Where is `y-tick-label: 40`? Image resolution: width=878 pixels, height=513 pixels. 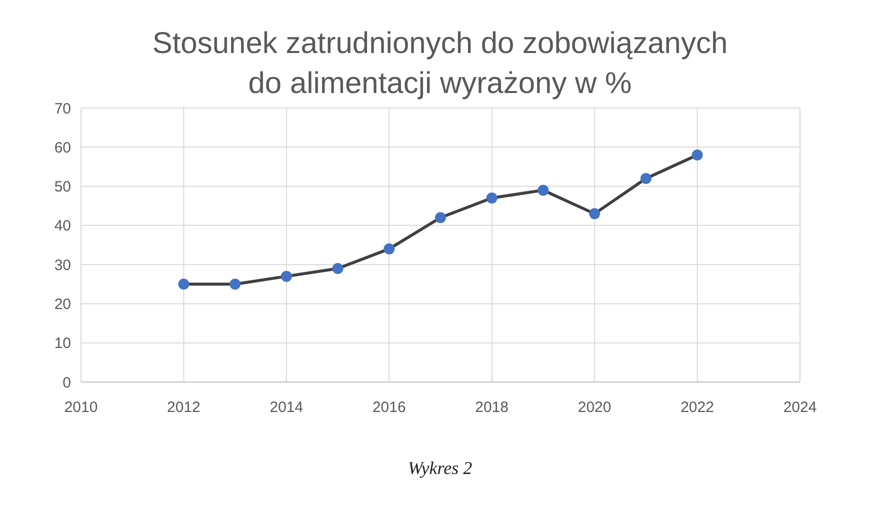 y-tick-label: 40 is located at coordinates (62, 226).